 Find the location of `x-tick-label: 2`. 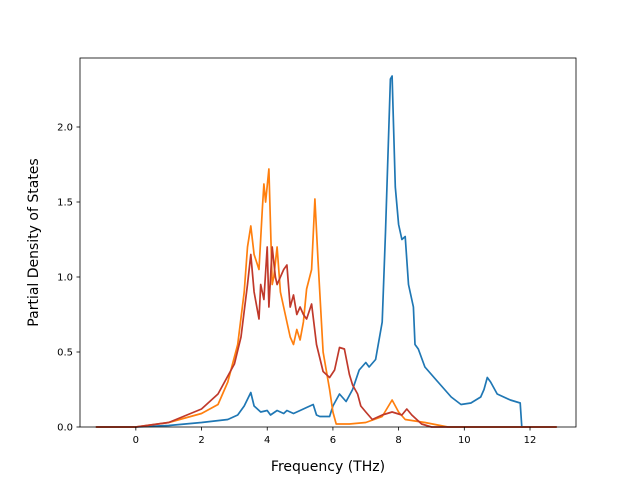

x-tick-label: 2 is located at coordinates (201, 440).